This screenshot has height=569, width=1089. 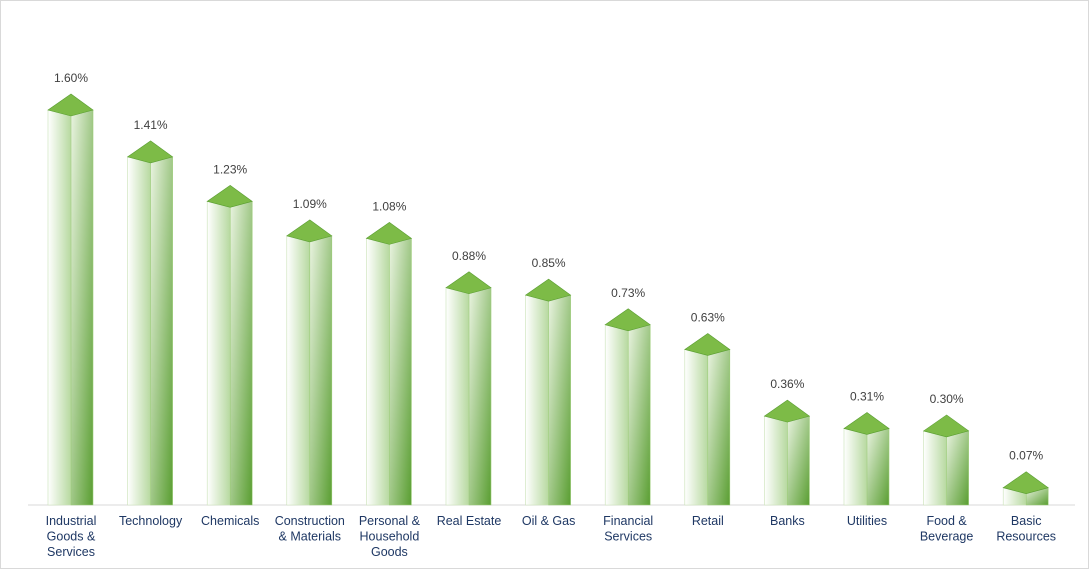 I want to click on value-label: 1.60%, so click(x=71, y=78).